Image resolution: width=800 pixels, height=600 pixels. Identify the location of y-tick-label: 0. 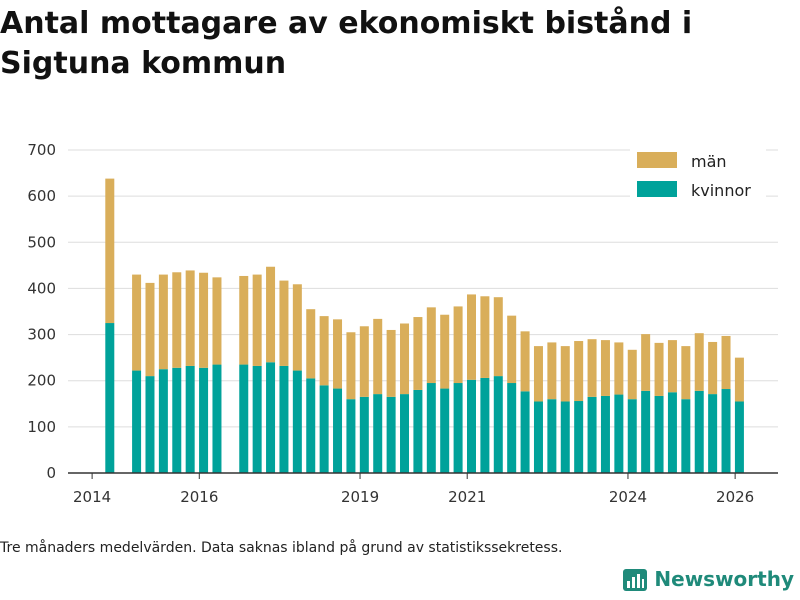
(51, 473).